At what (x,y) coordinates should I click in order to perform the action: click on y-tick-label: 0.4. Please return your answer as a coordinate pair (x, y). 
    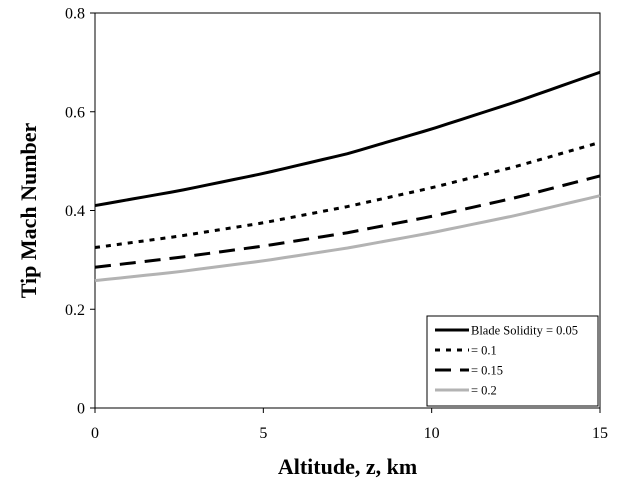
    Looking at the image, I should click on (75, 211).